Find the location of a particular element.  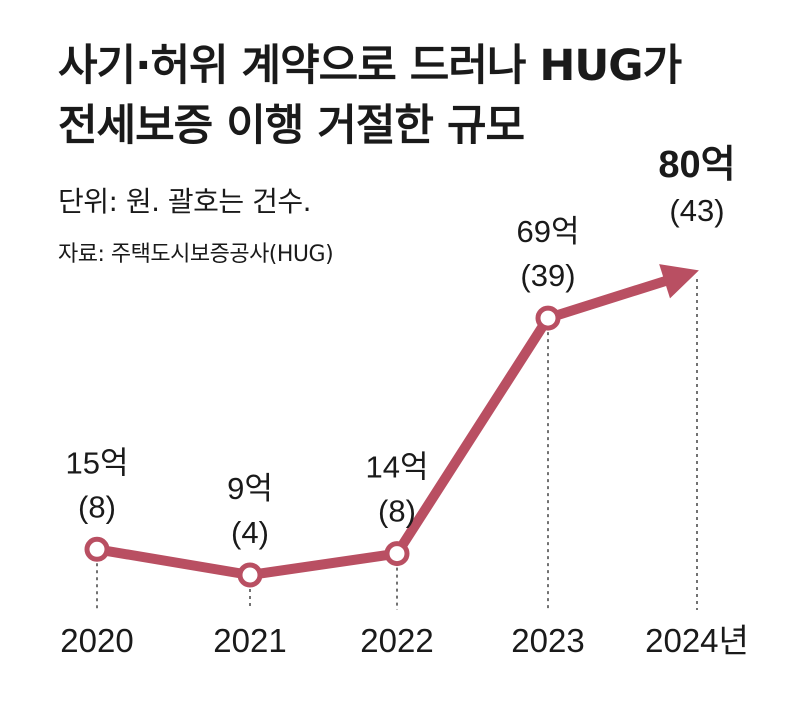

chart-title: 사기·허위 계약으로 드러나 HUG가 전세보증 이행 거절한 규모 is located at coordinates (370, 96).